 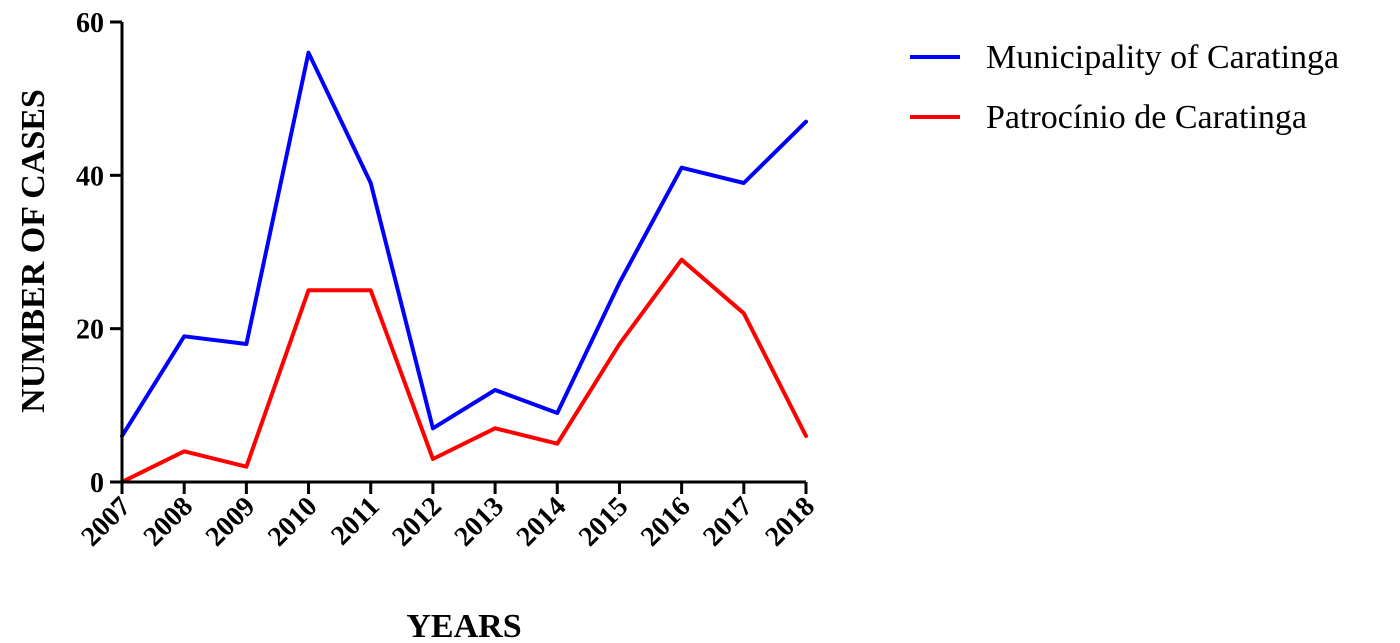 I want to click on x-tick-label: 2010, so click(x=293, y=522).